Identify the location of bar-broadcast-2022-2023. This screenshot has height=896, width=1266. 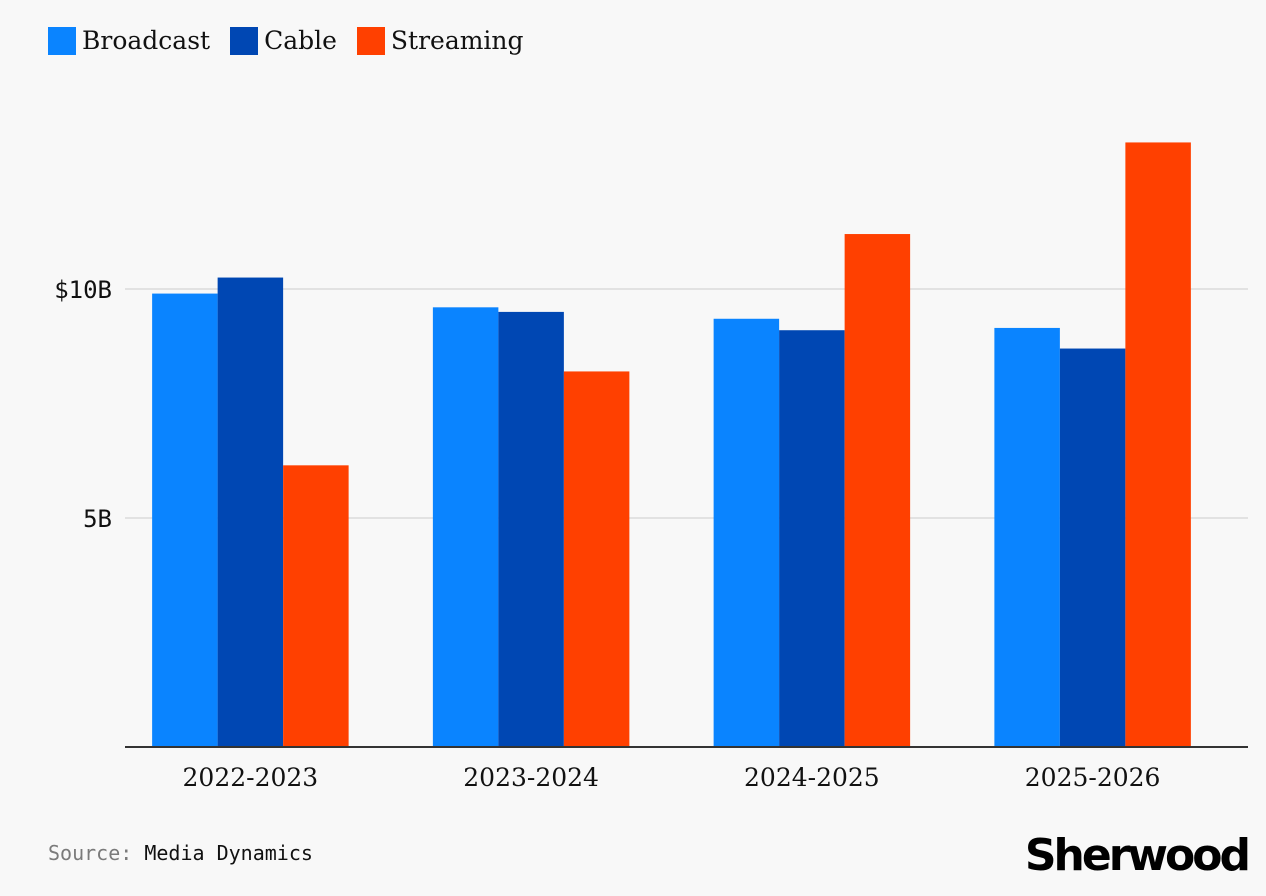
(185, 520).